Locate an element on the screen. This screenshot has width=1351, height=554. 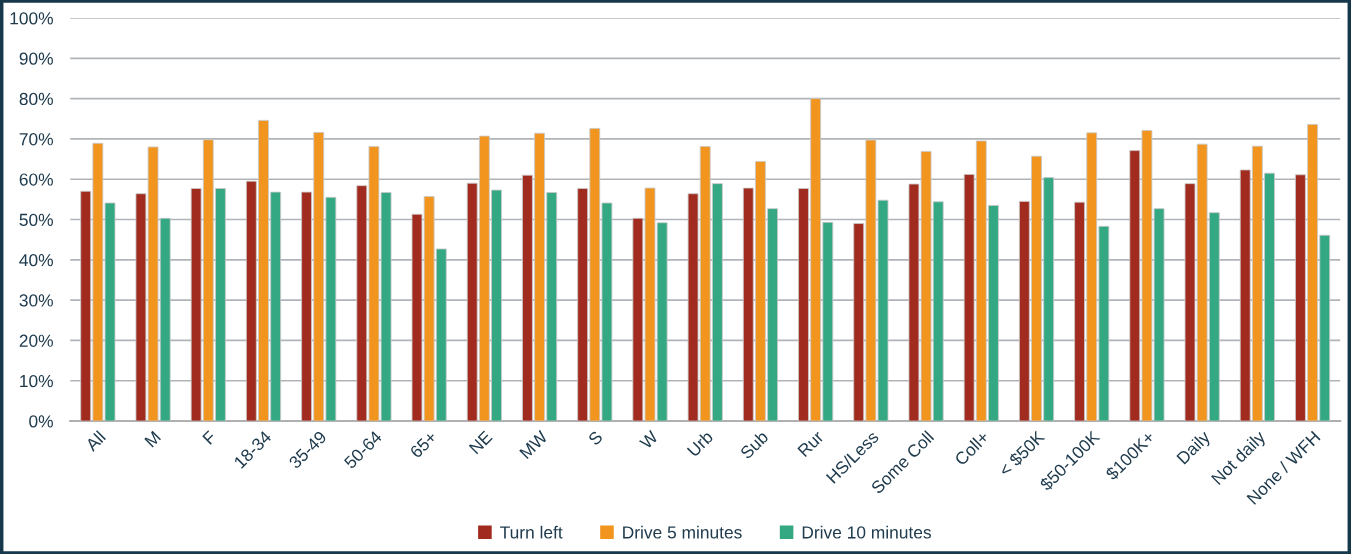
y-tick-label: 10% is located at coordinates (36, 381).